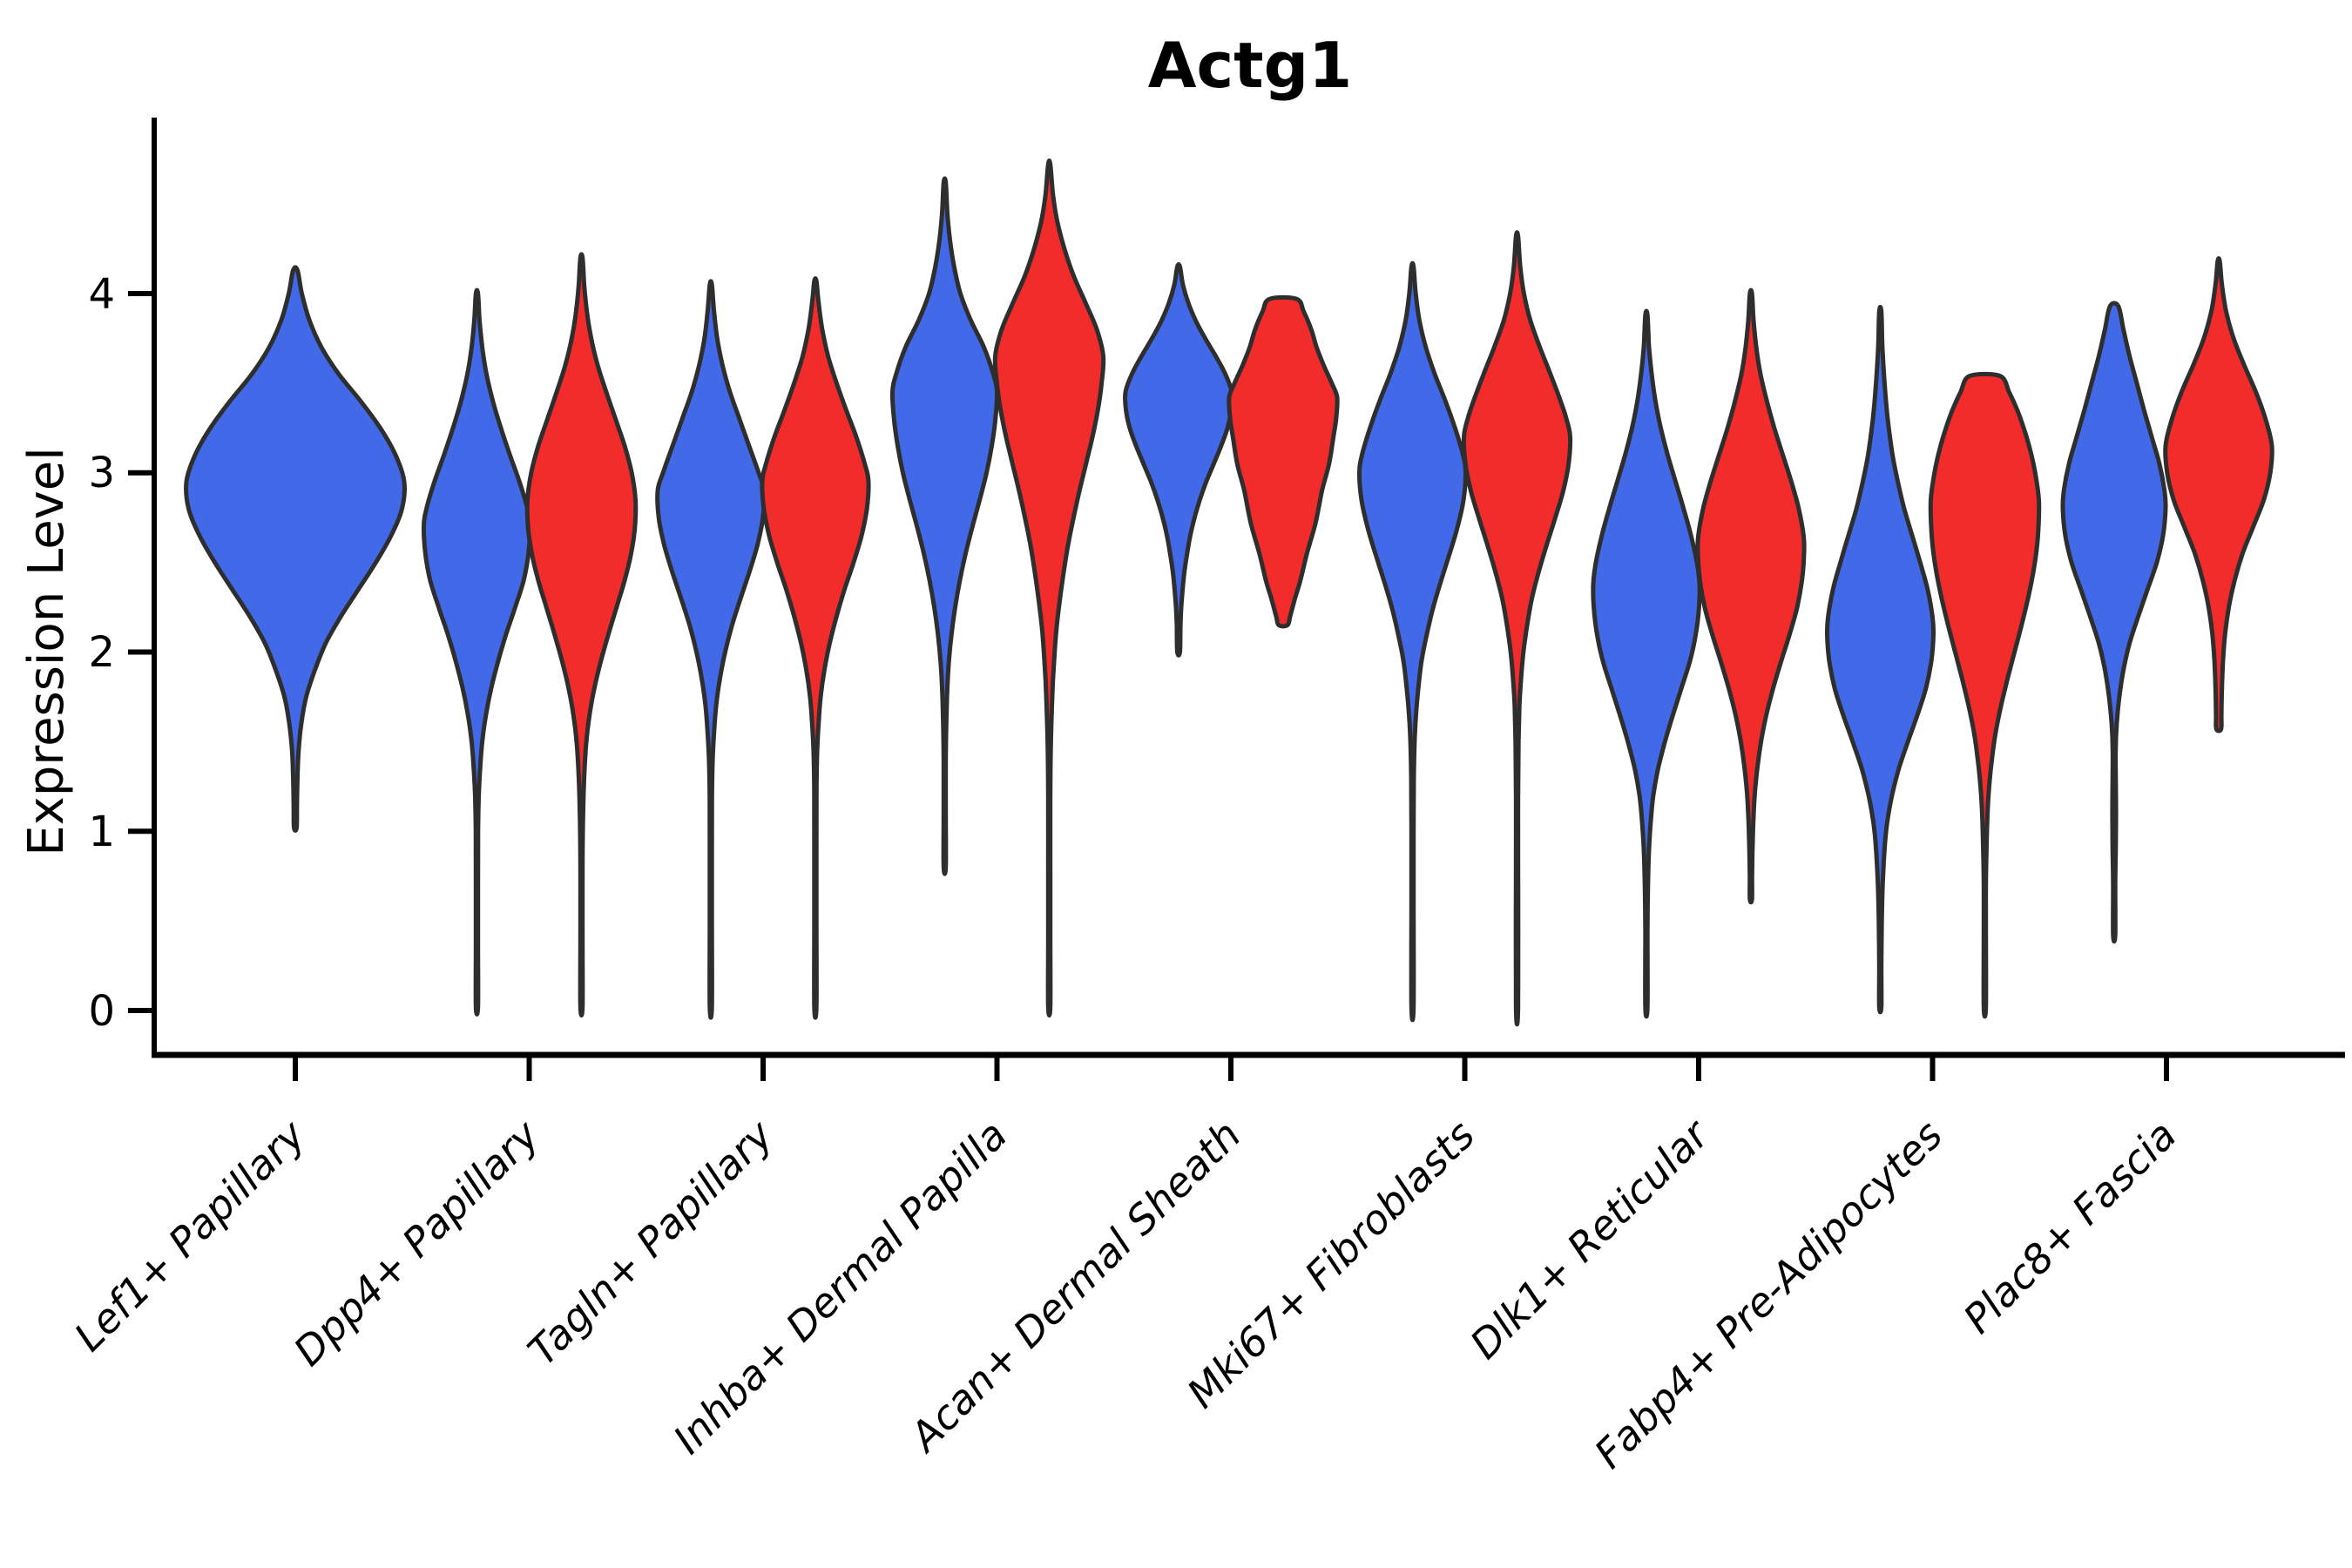  What do you see at coordinates (581, 635) in the screenshot?
I see `violin-dpp4-papillary-red` at bounding box center [581, 635].